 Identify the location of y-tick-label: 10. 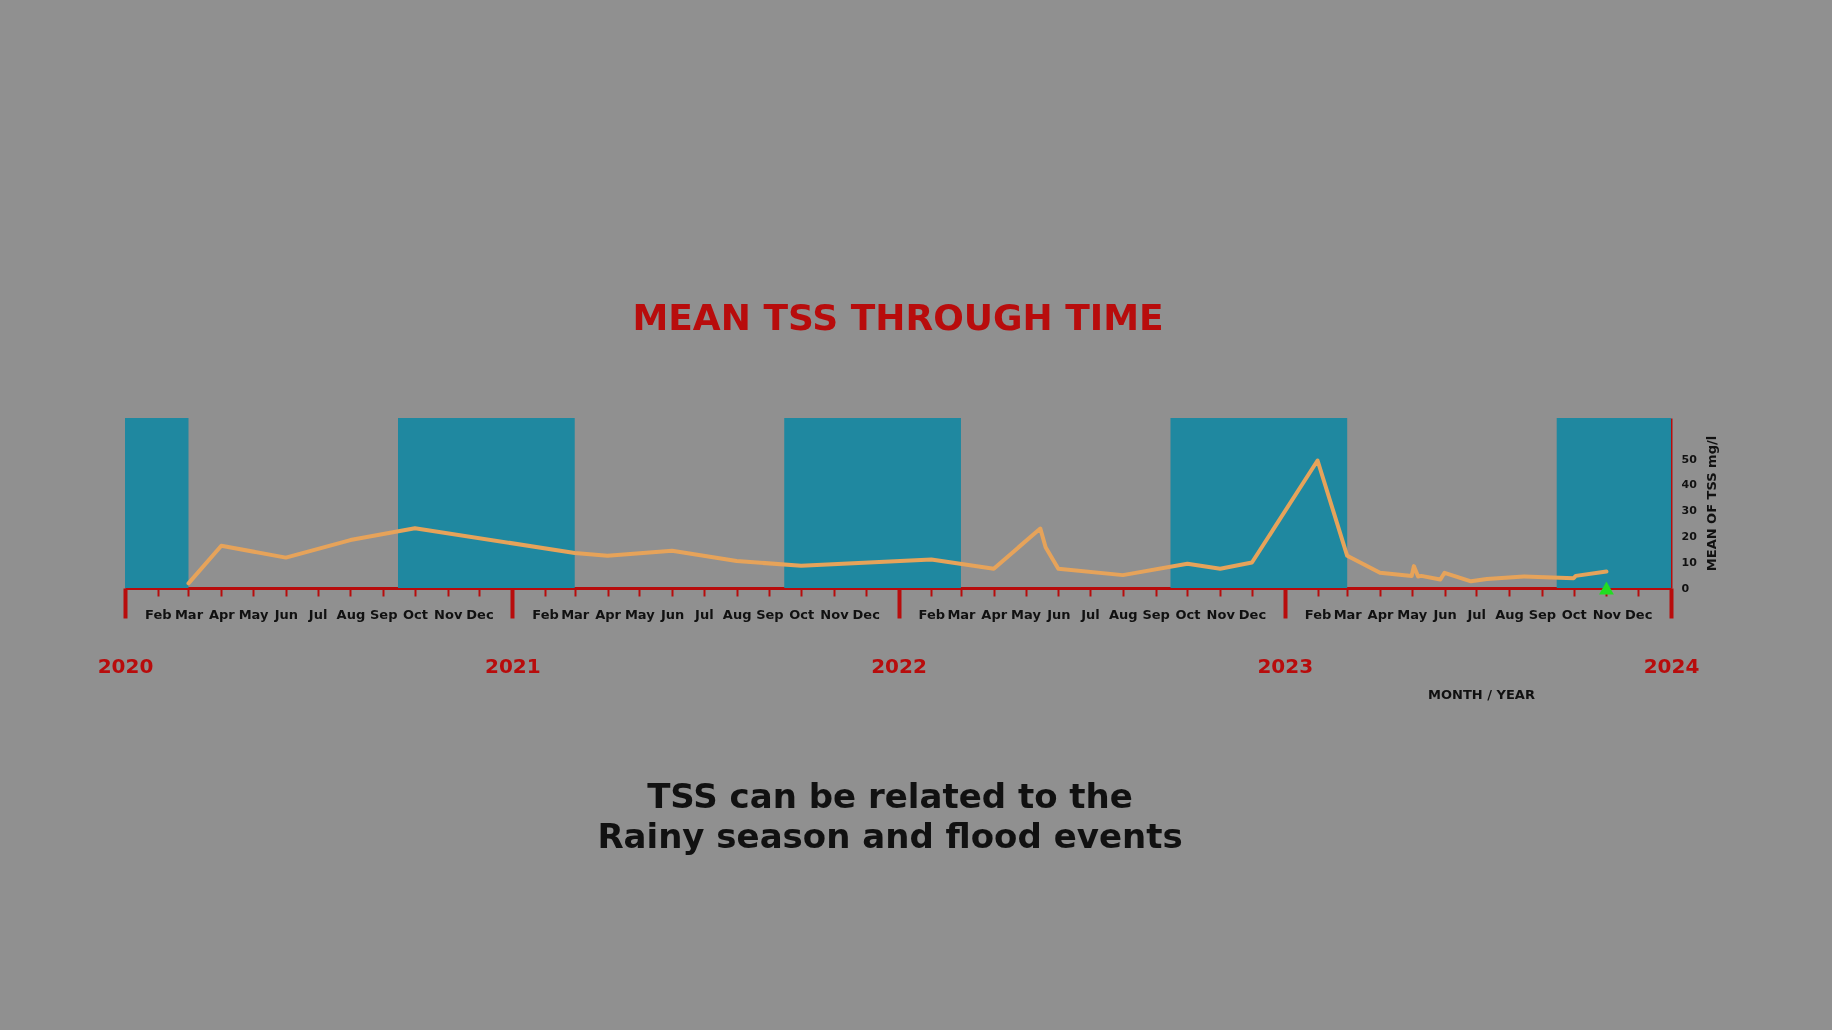
(1689, 562).